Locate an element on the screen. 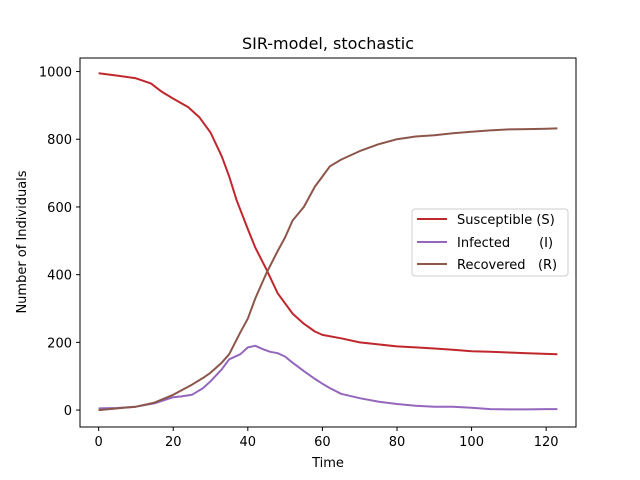  x-tick-label: 80 is located at coordinates (397, 442).